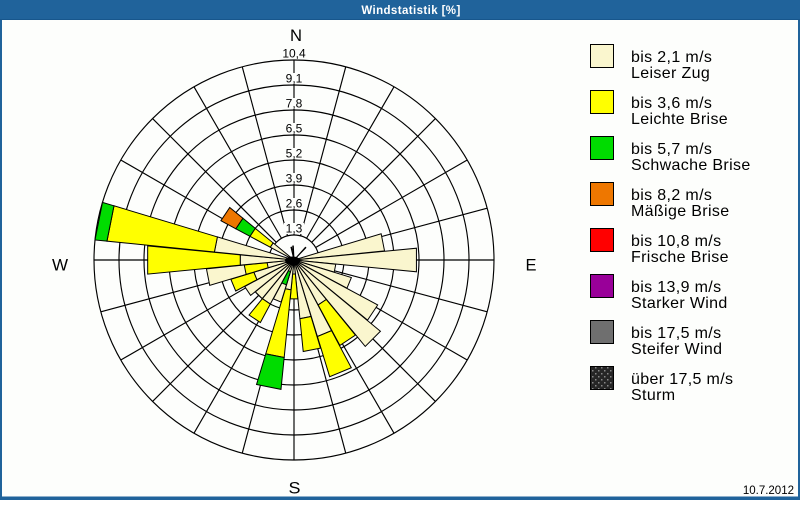 Image resolution: width=800 pixels, height=505 pixels. Describe the element at coordinates (410, 11) in the screenshot. I see `svg-text: Windstatistik [%]` at that location.